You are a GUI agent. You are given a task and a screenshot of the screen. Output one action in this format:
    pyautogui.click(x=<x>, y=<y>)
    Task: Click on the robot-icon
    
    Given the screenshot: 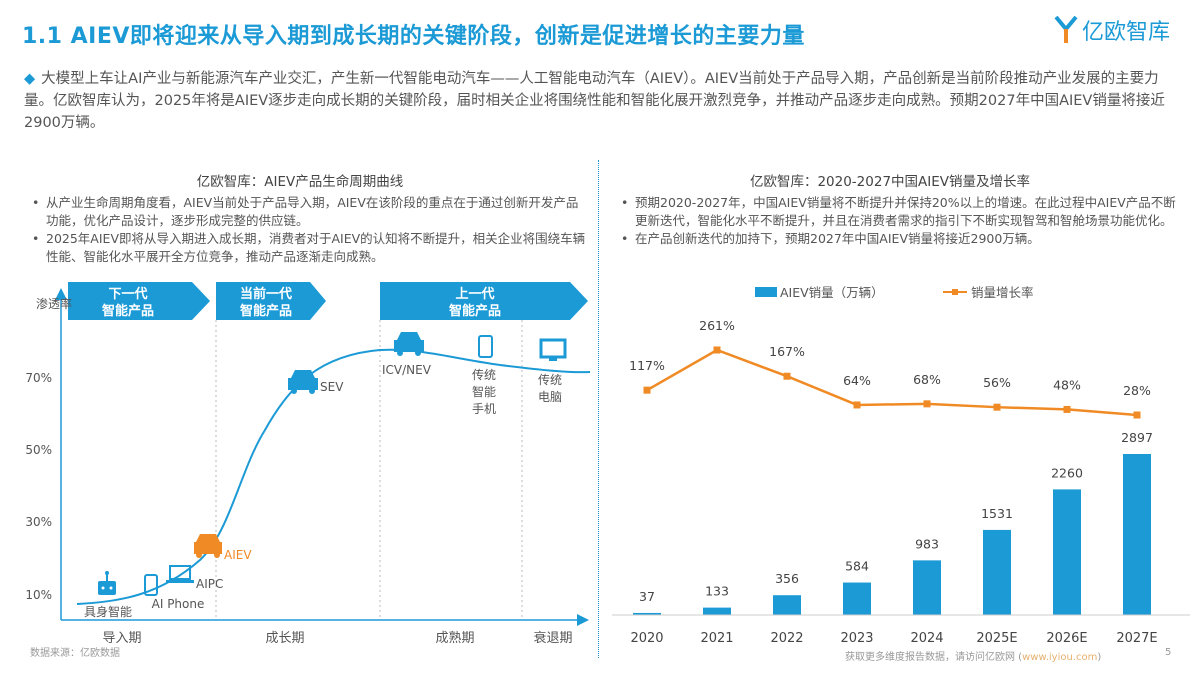 What is the action you would take?
    pyautogui.click(x=107, y=583)
    